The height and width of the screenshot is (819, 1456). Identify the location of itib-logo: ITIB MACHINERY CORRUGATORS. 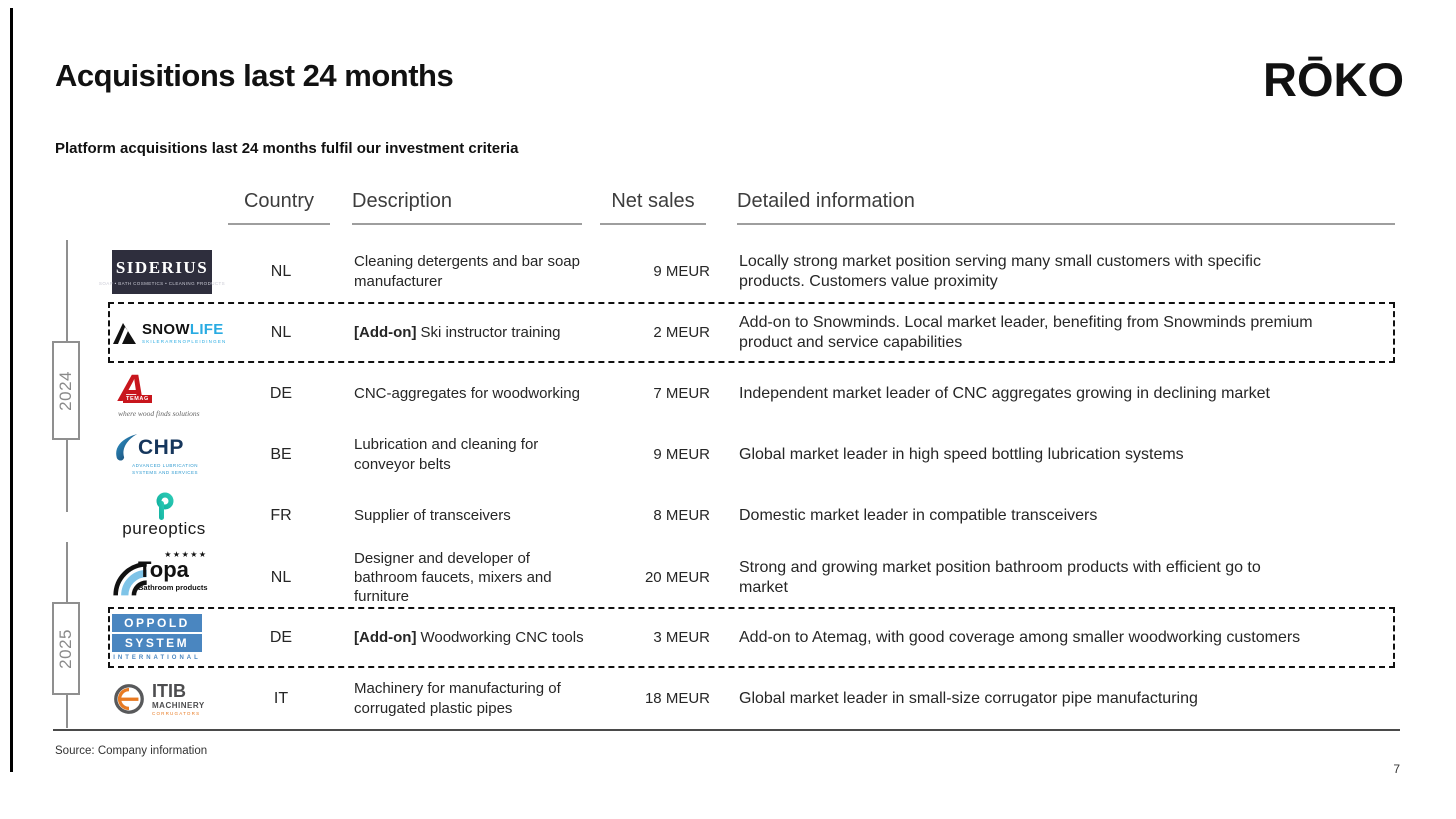
(171, 699).